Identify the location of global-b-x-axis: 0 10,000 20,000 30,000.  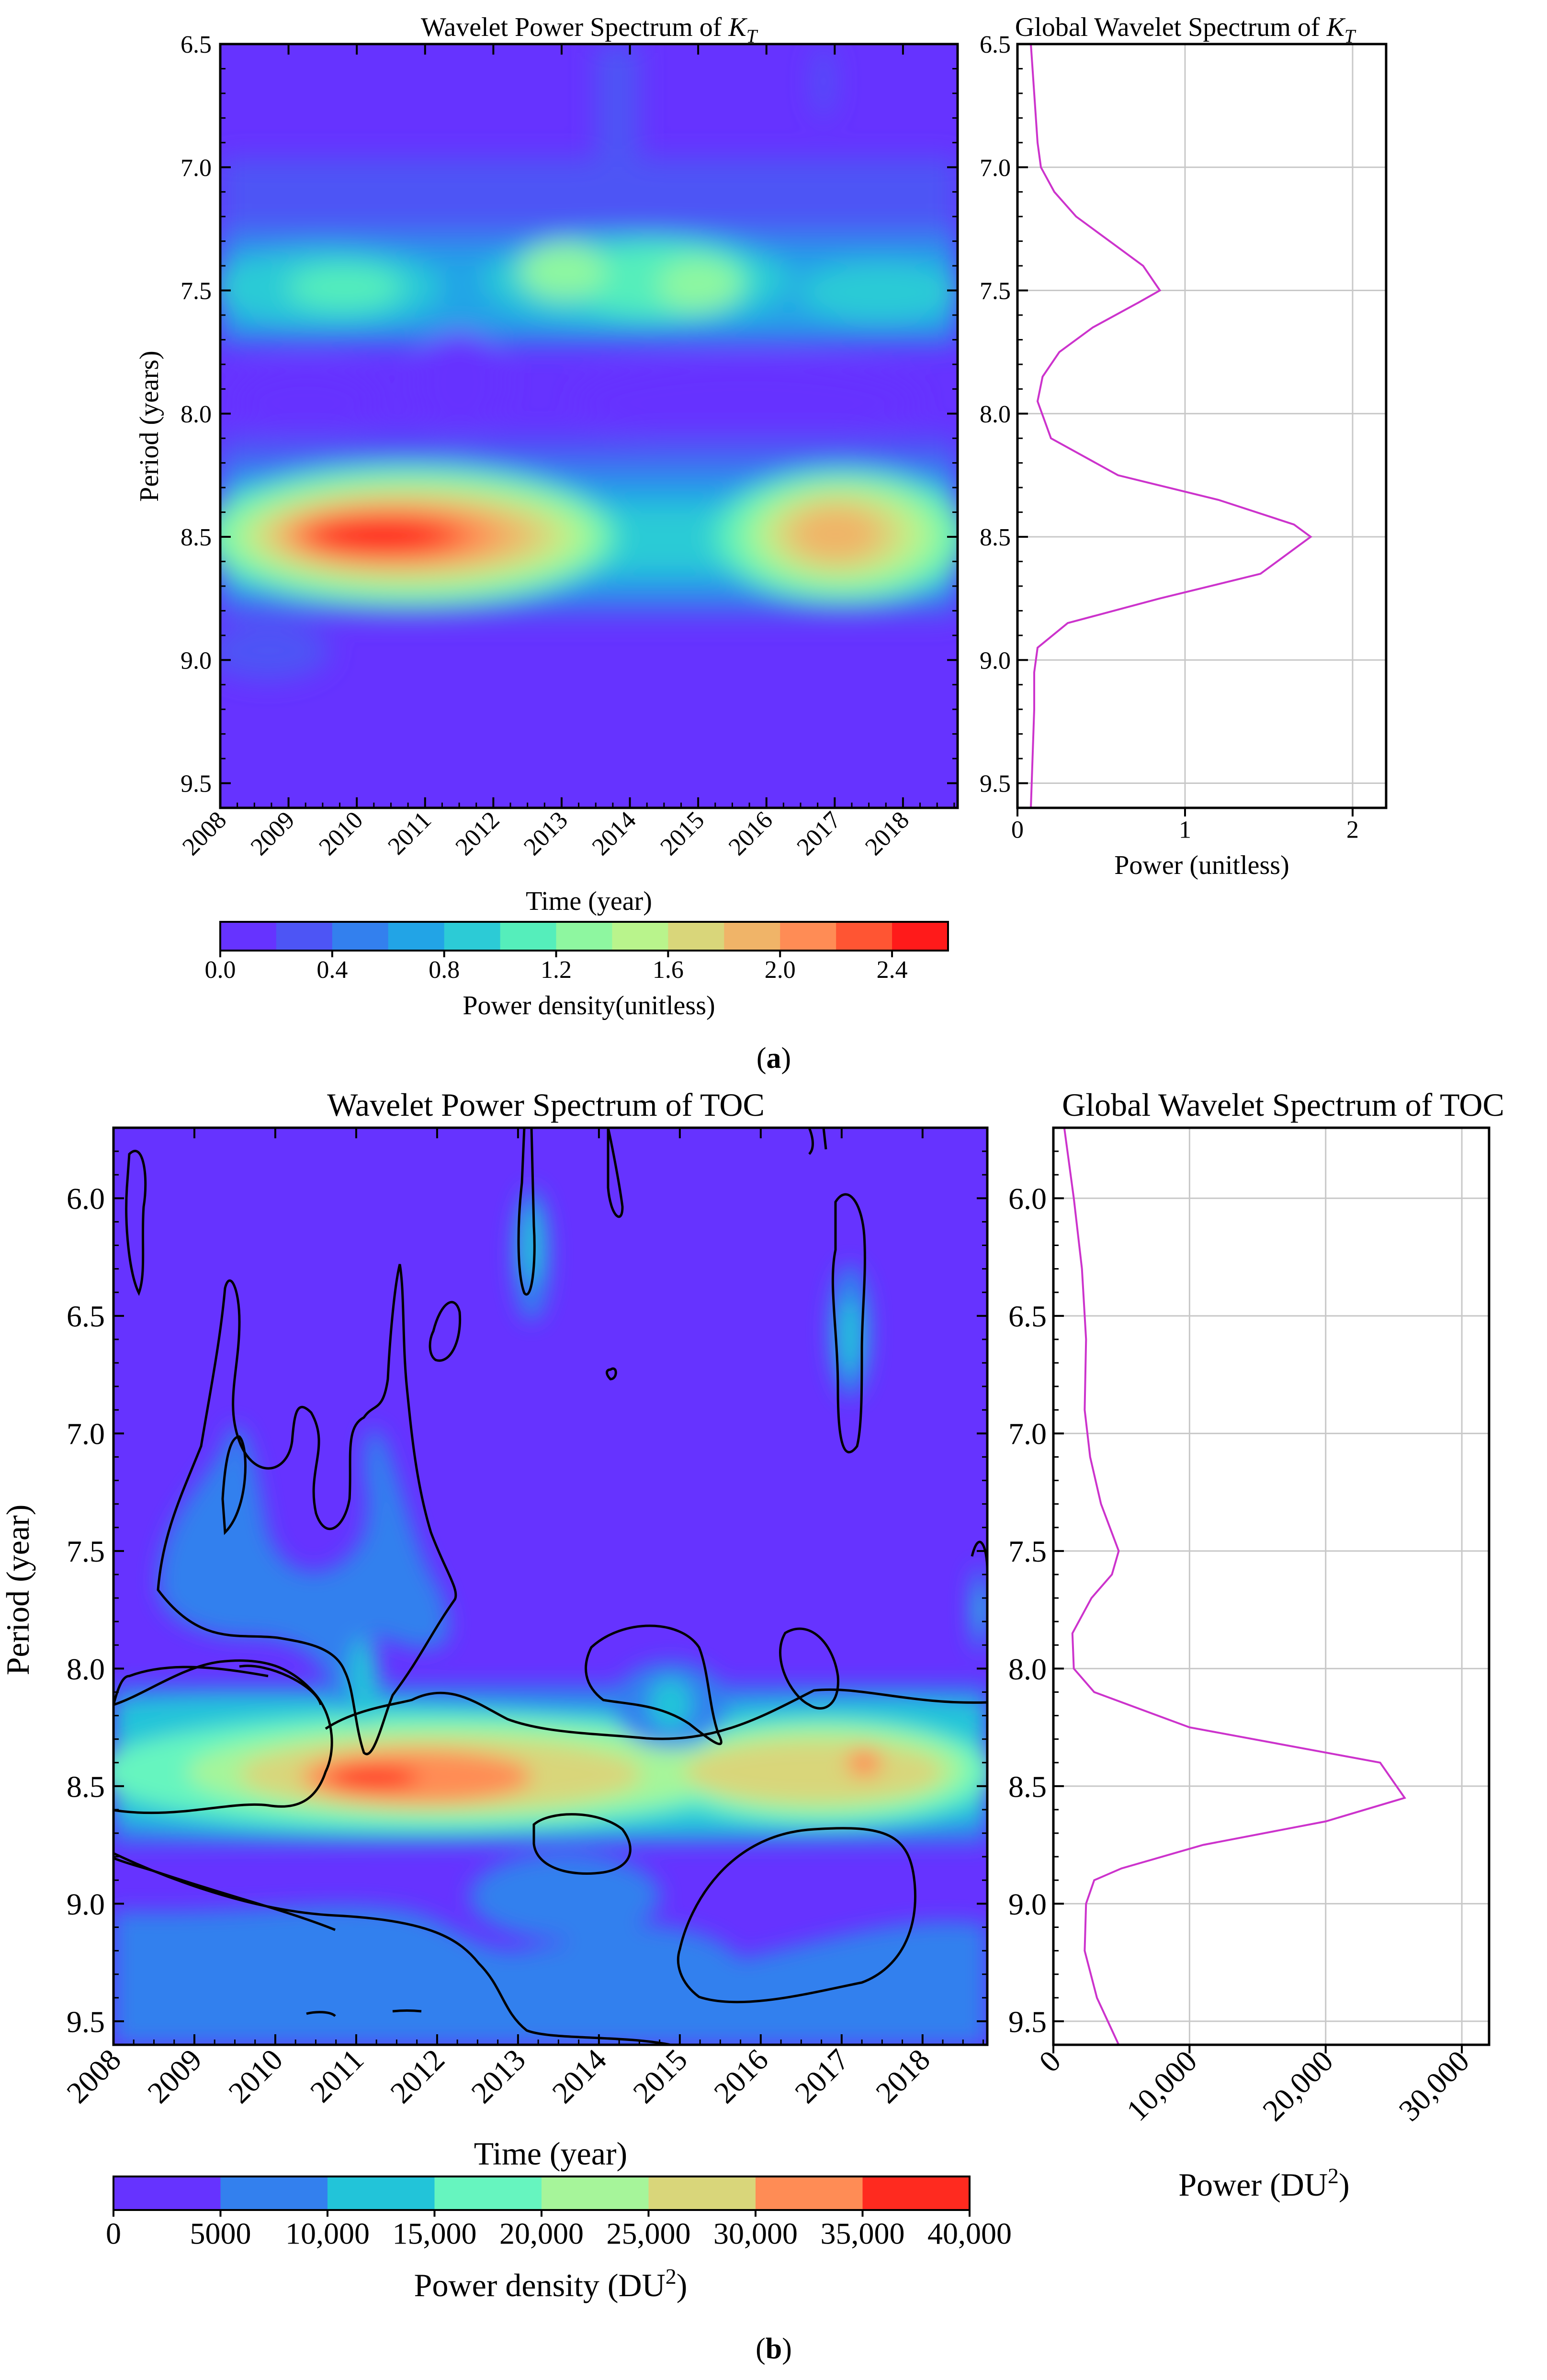
(1254, 2086).